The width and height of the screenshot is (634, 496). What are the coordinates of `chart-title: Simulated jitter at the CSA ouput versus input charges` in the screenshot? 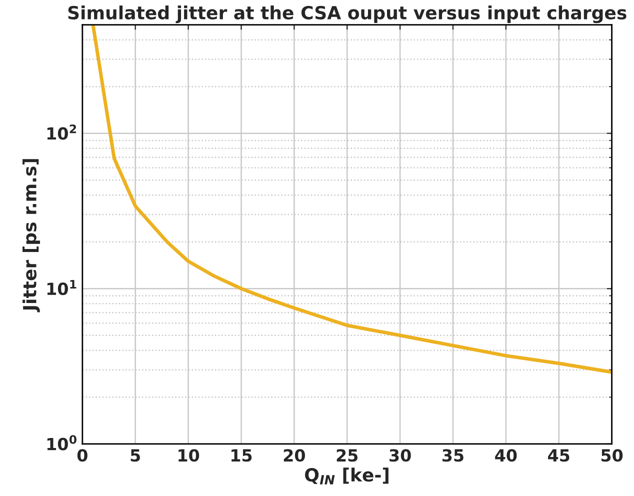 It's located at (347, 15).